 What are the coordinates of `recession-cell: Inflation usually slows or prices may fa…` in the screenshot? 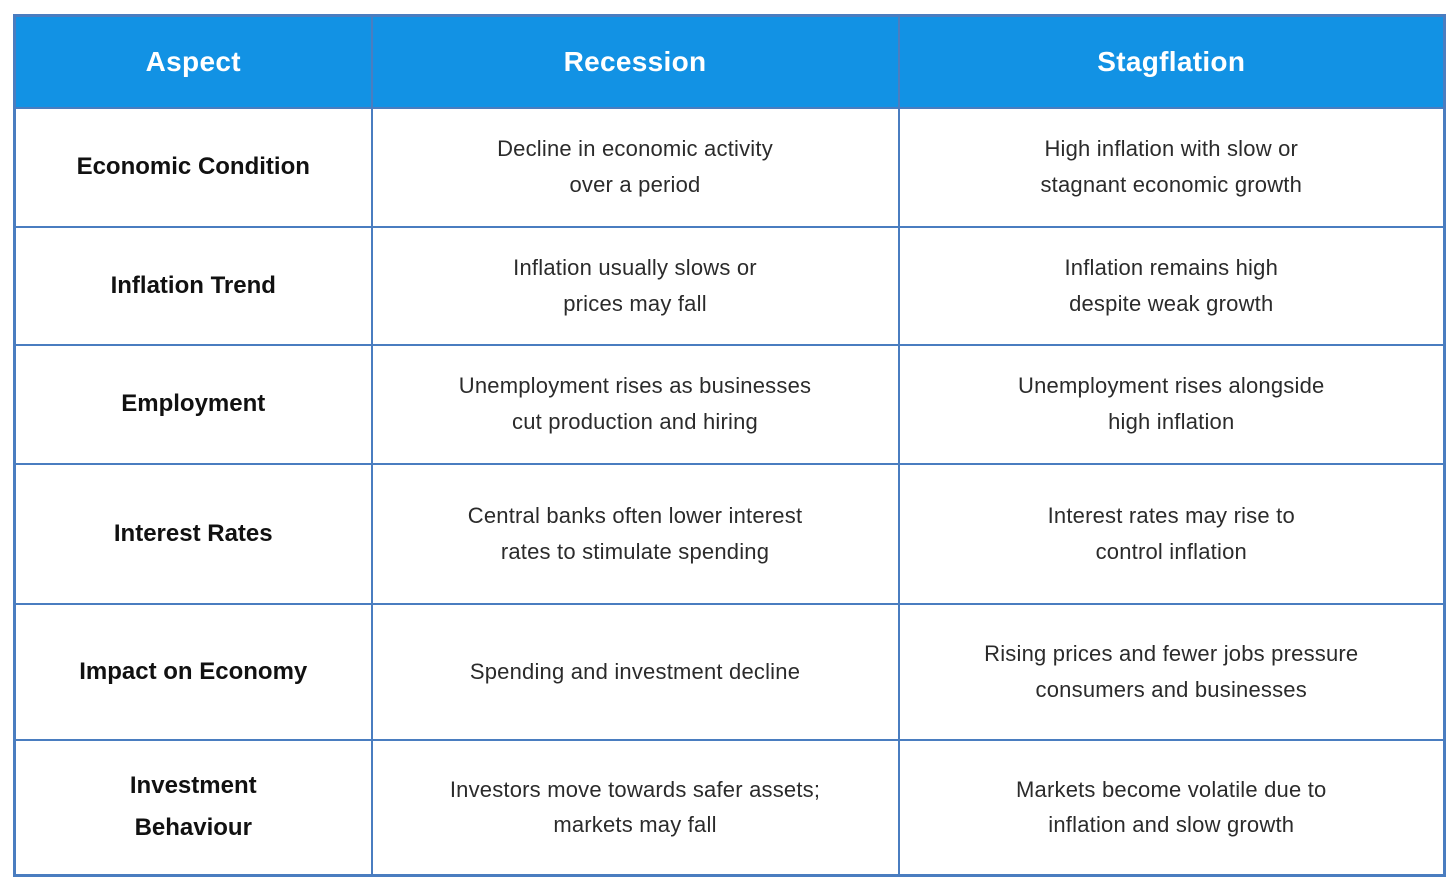 It's located at (635, 285).